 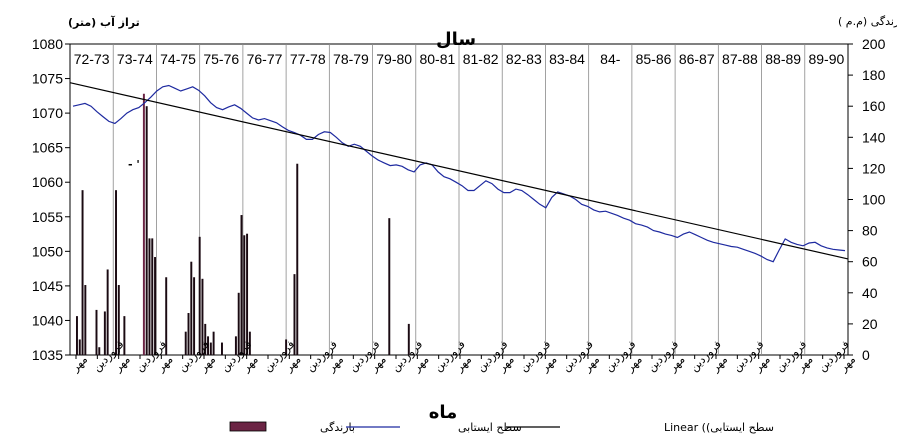 I want to click on year-label: 77-78, so click(x=308, y=59).